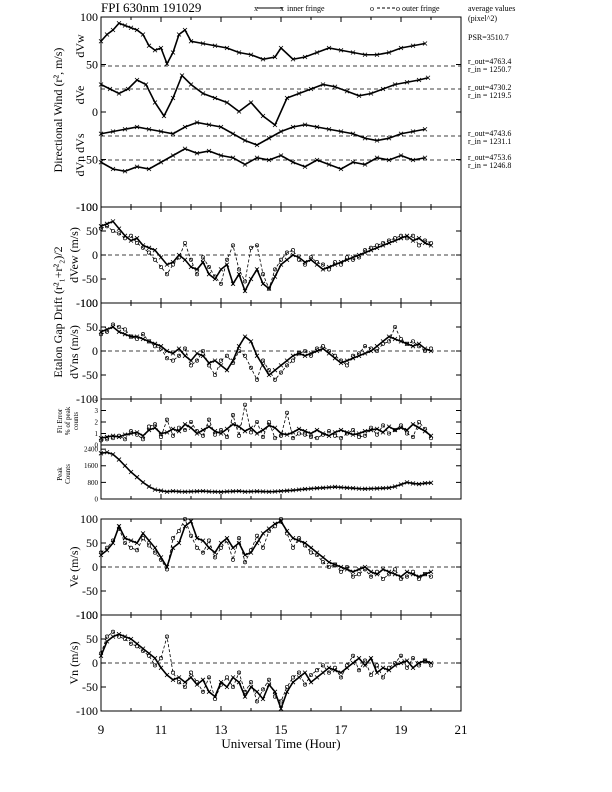 The height and width of the screenshot is (792, 612). Describe the element at coordinates (74, 255) in the screenshot. I see `panel2-ylabel: dVew (m/s)` at that location.